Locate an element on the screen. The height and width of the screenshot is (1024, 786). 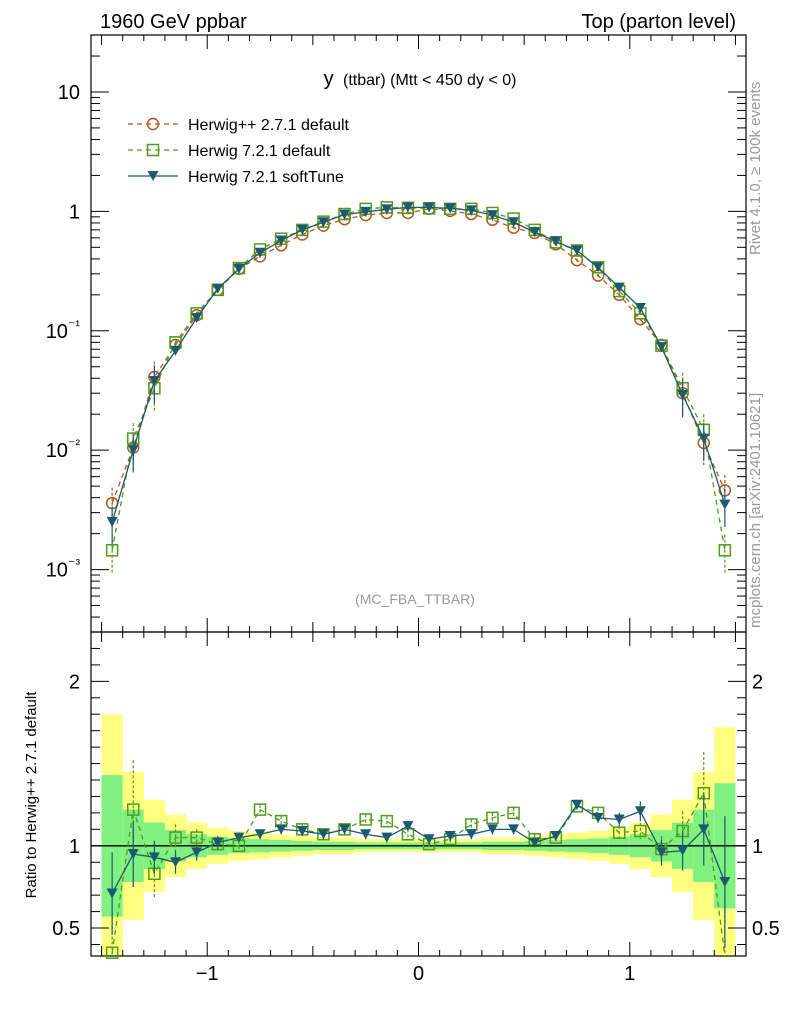
ratio-y-tick-label-right: 1 is located at coordinates (757, 847).